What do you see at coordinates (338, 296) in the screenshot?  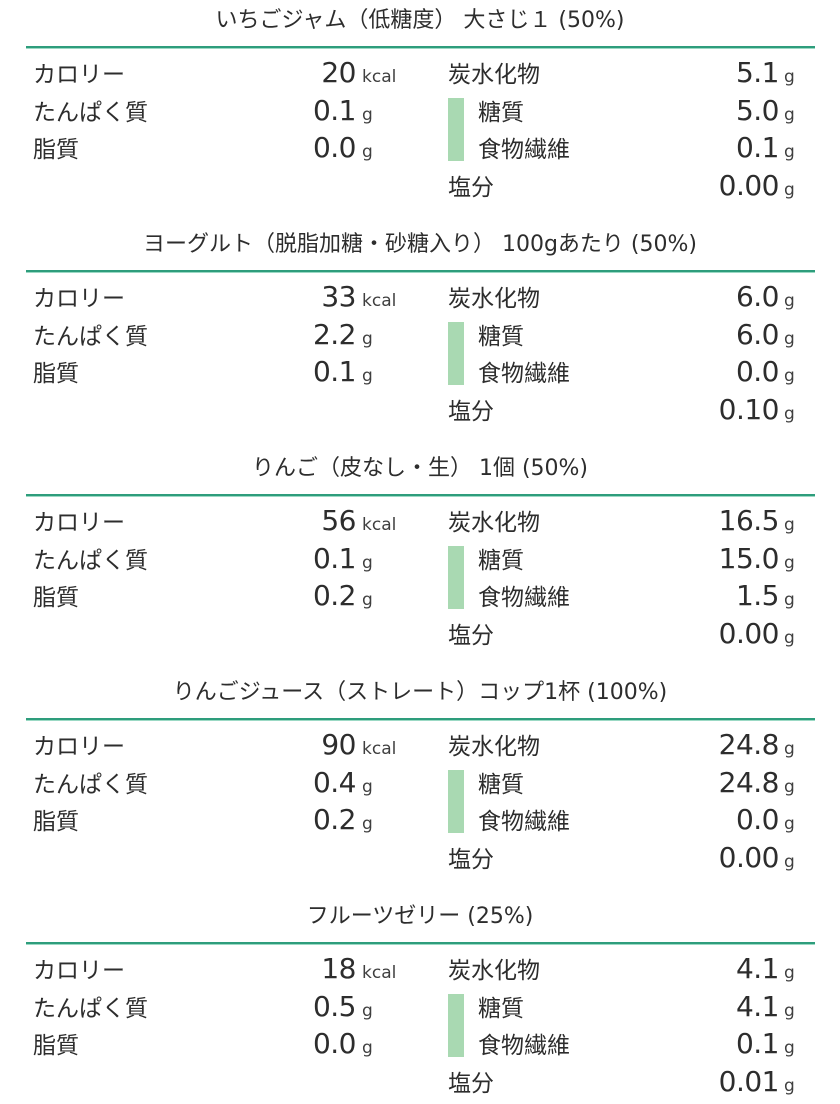 I see `nutrient-value: 33` at bounding box center [338, 296].